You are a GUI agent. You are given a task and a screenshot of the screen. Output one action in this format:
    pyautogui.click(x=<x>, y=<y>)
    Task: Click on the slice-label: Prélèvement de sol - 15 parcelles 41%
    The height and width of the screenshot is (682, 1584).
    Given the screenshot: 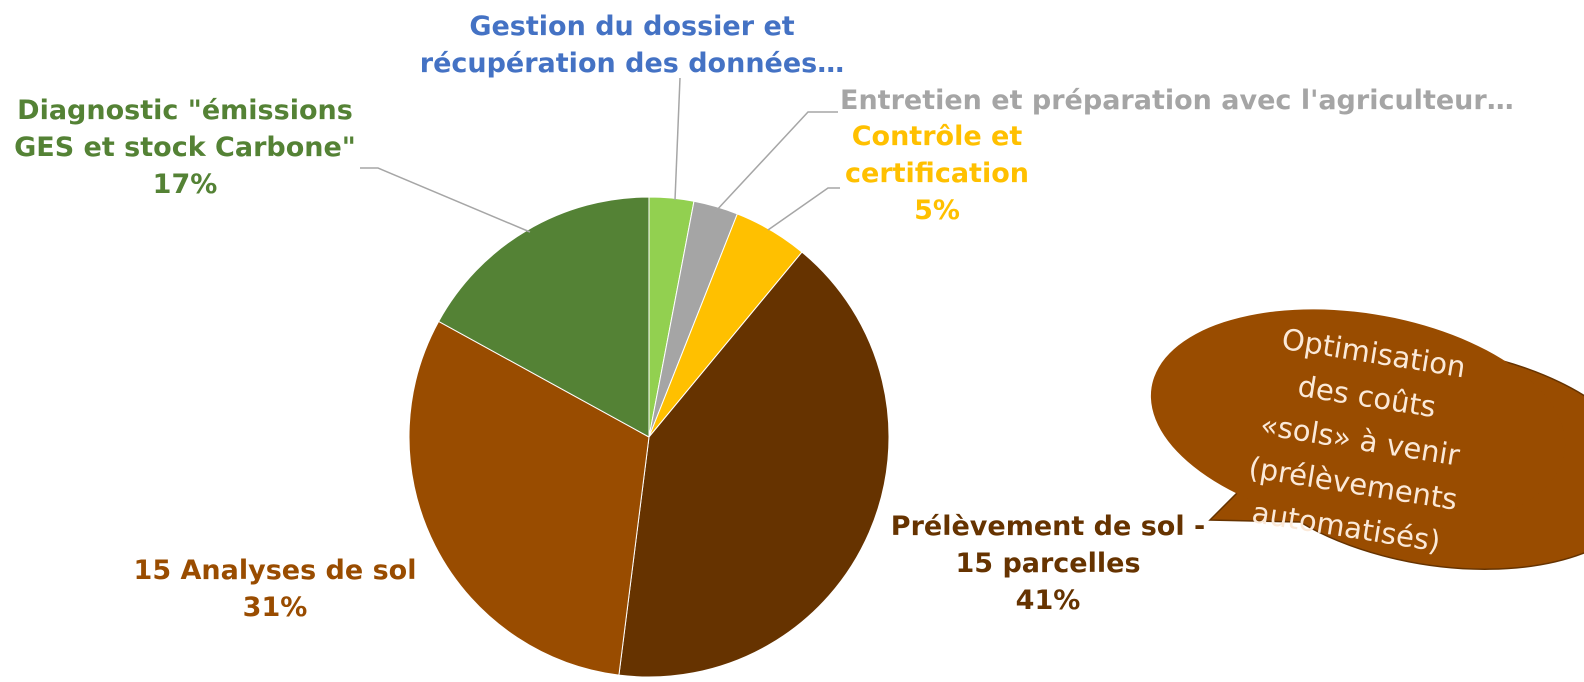 What is the action you would take?
    pyautogui.click(x=1048, y=563)
    